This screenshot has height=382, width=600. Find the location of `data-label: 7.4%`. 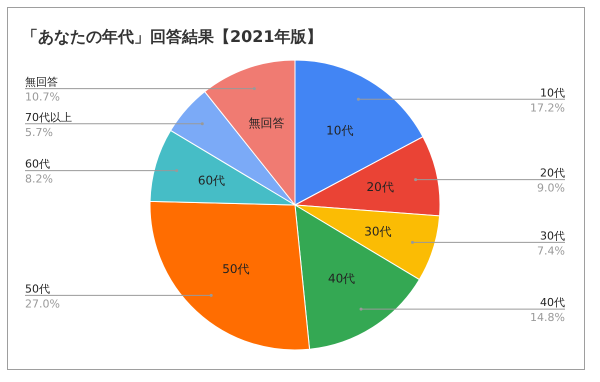

data-label: 7.4% is located at coordinates (551, 251).